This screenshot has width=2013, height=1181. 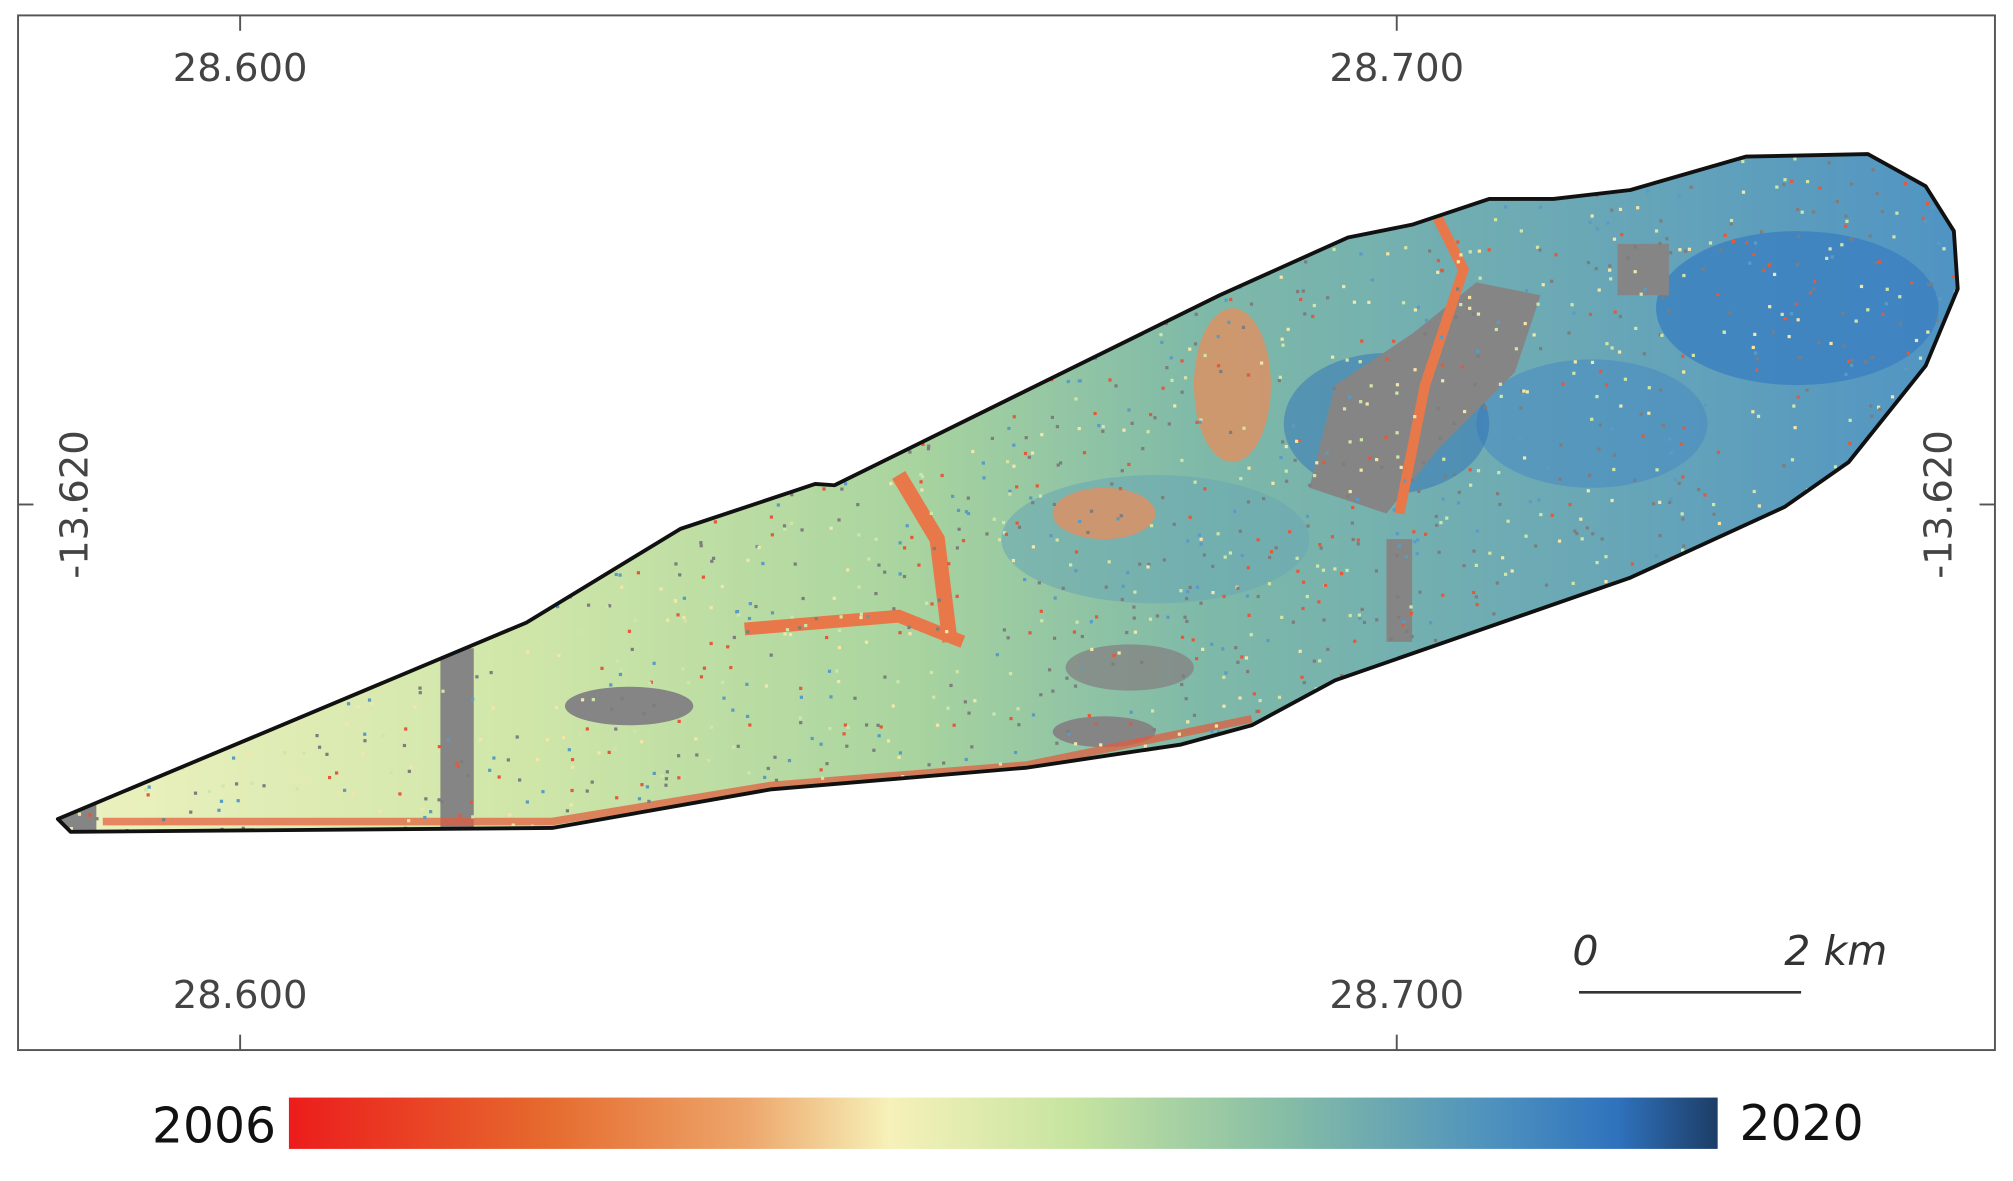 I want to click on patch, so click(x=855, y=628).